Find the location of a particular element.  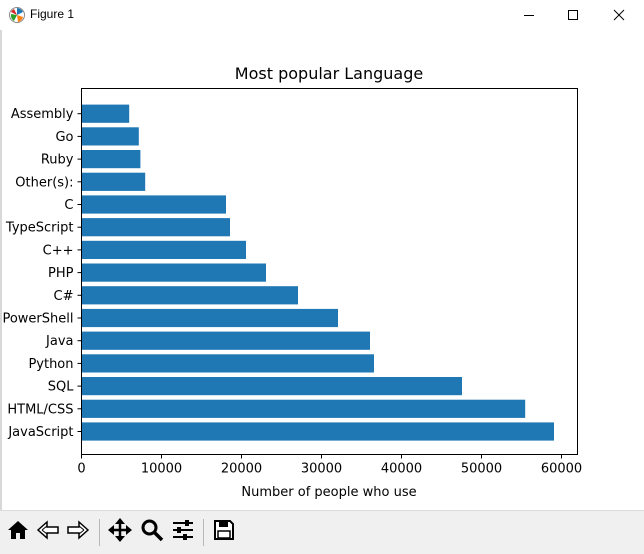

close-button is located at coordinates (619, 15).